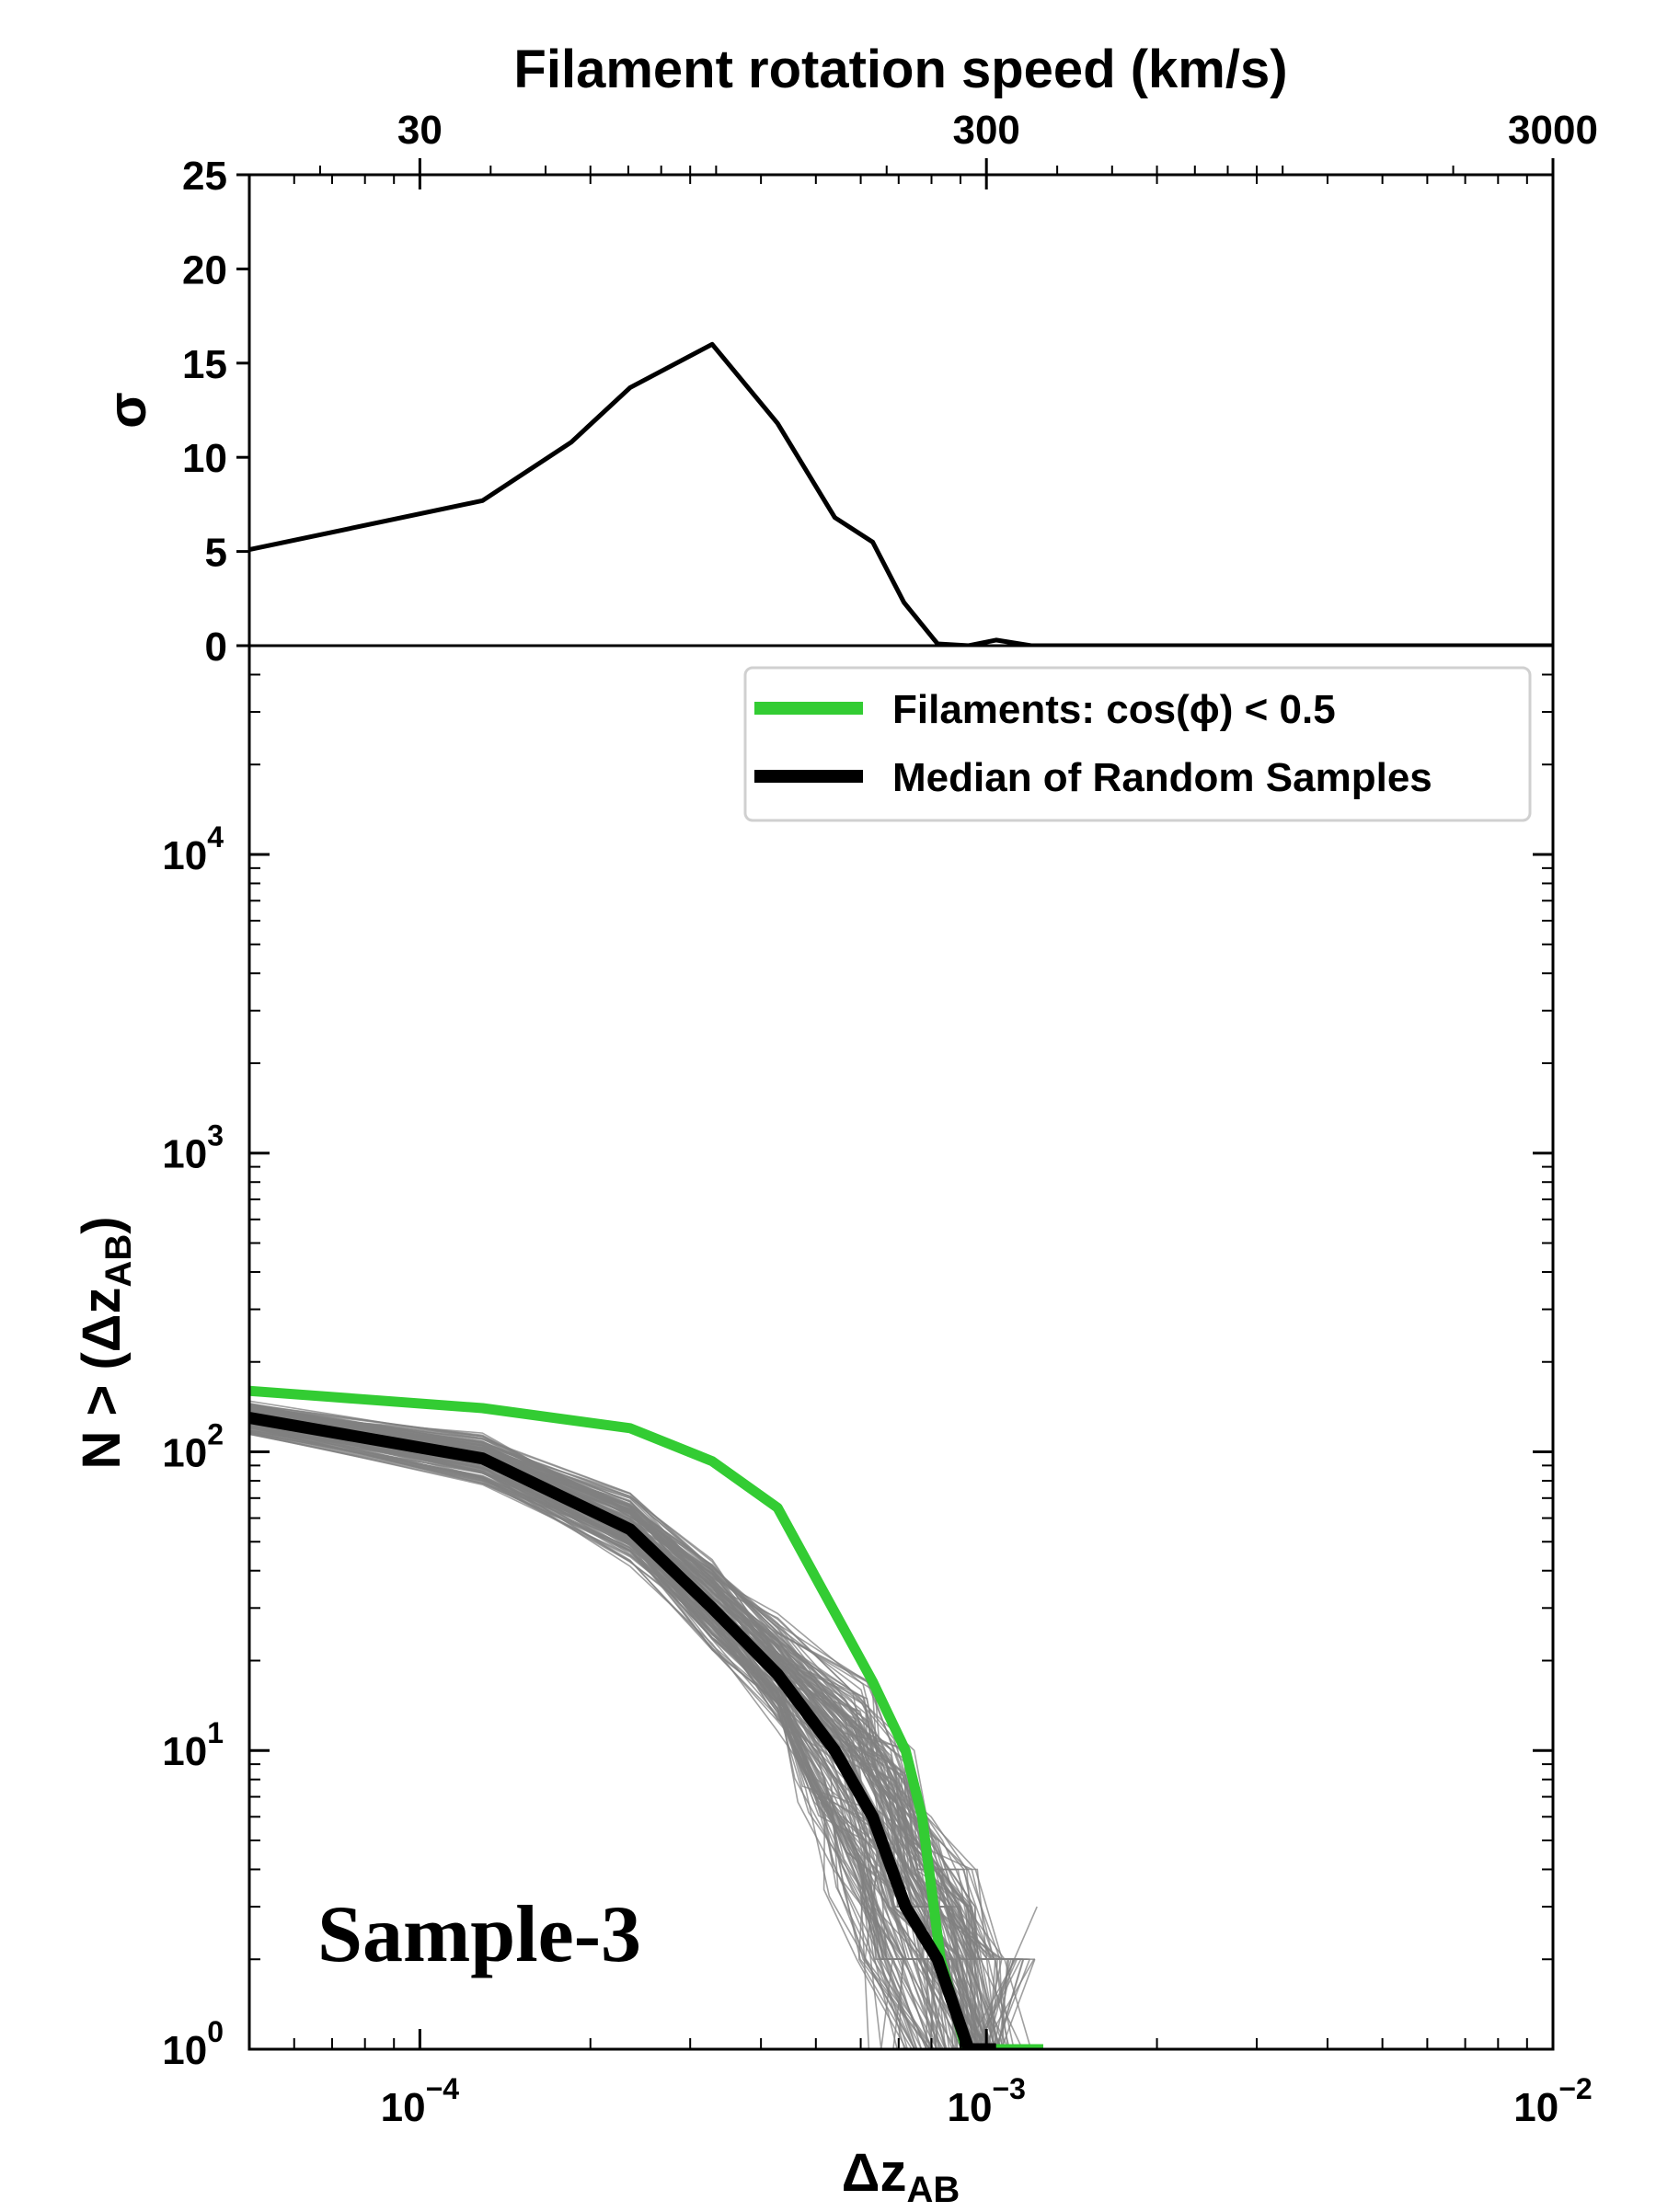  I want to click on y-tick-label: 10⁰, so click(193, 2044).